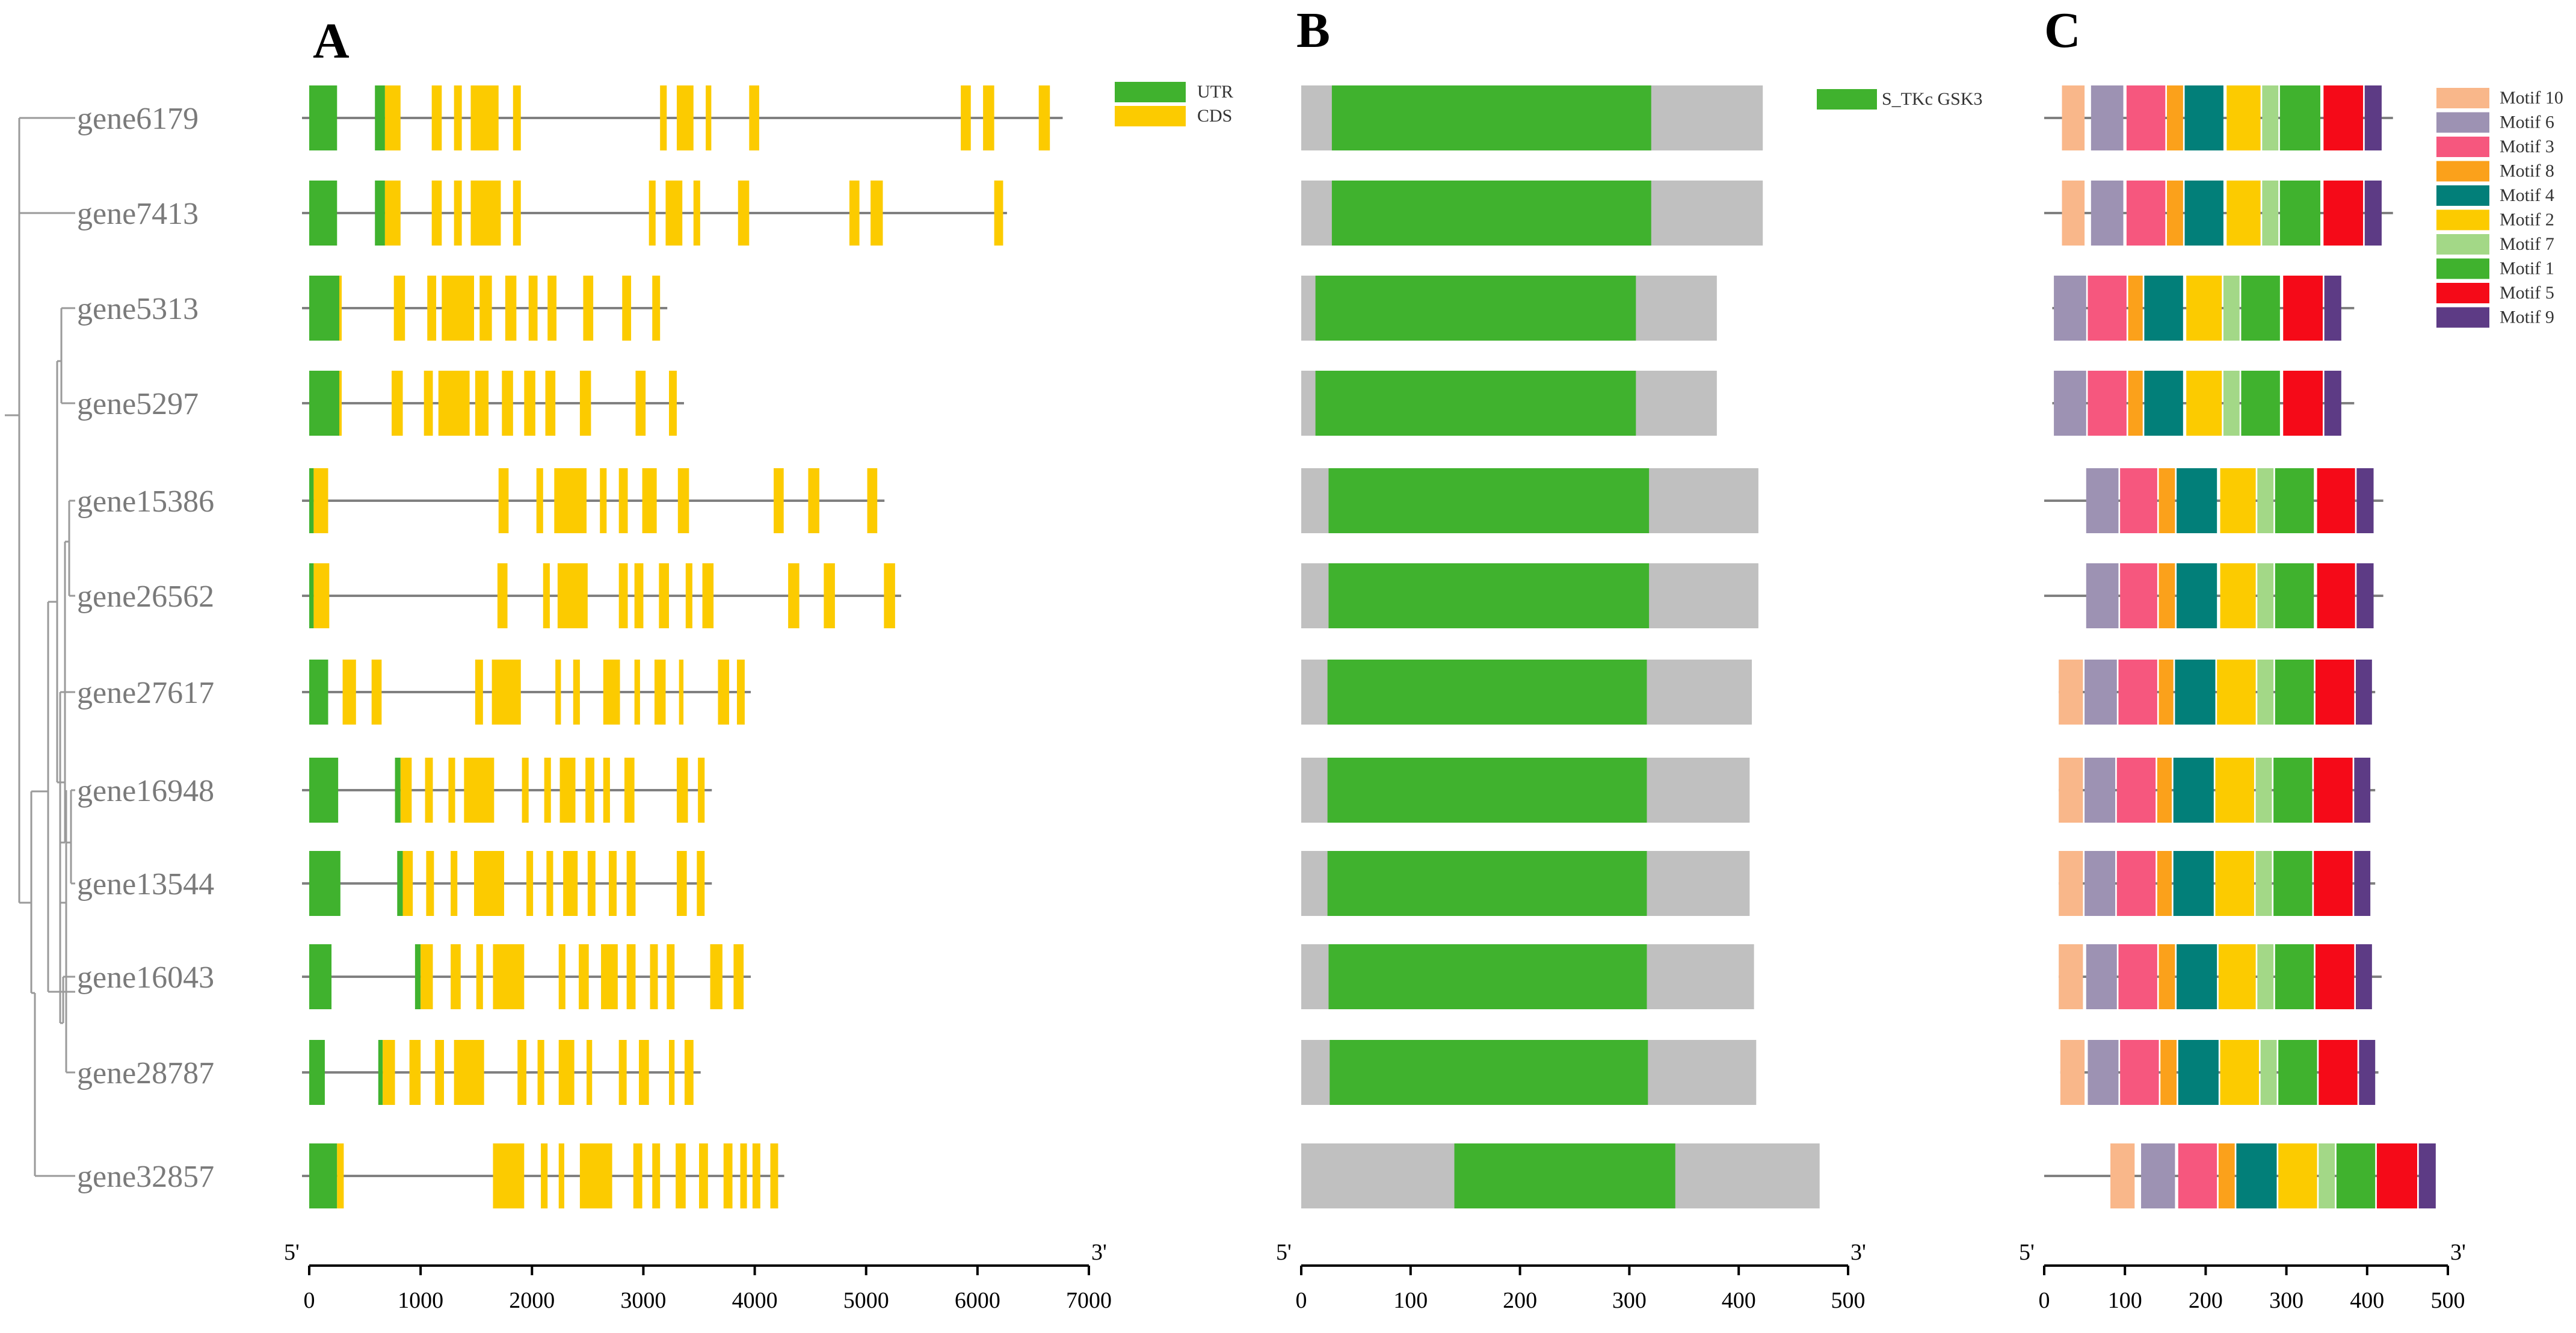 Image resolution: width=2576 pixels, height=1333 pixels. I want to click on axis-b-tick-label: 500, so click(1848, 1300).